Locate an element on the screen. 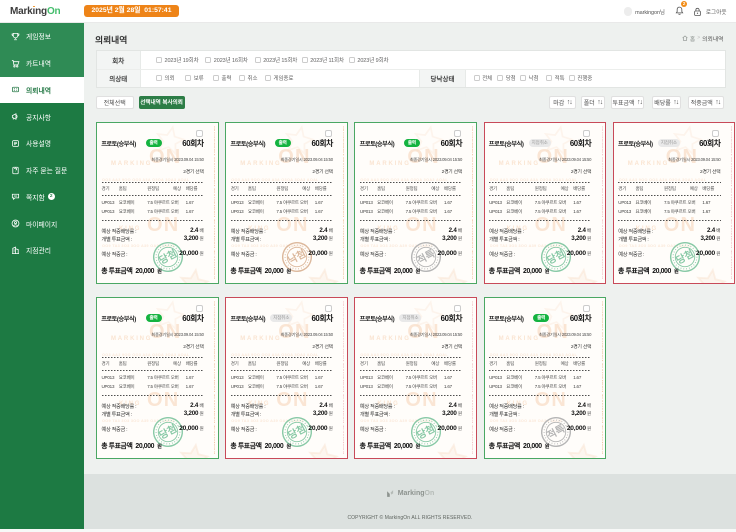 This screenshot has width=736, height=532. svg-text: 낙첨 is located at coordinates (297, 257).